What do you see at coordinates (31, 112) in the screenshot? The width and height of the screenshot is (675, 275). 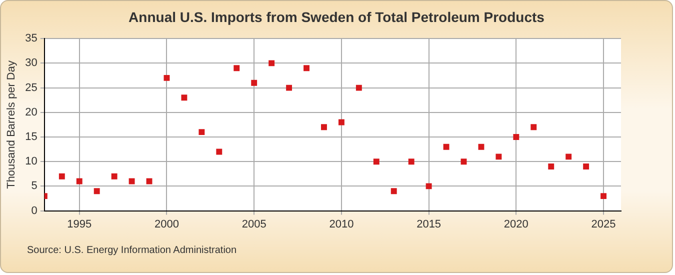 I see `y-tick-label: 20` at bounding box center [31, 112].